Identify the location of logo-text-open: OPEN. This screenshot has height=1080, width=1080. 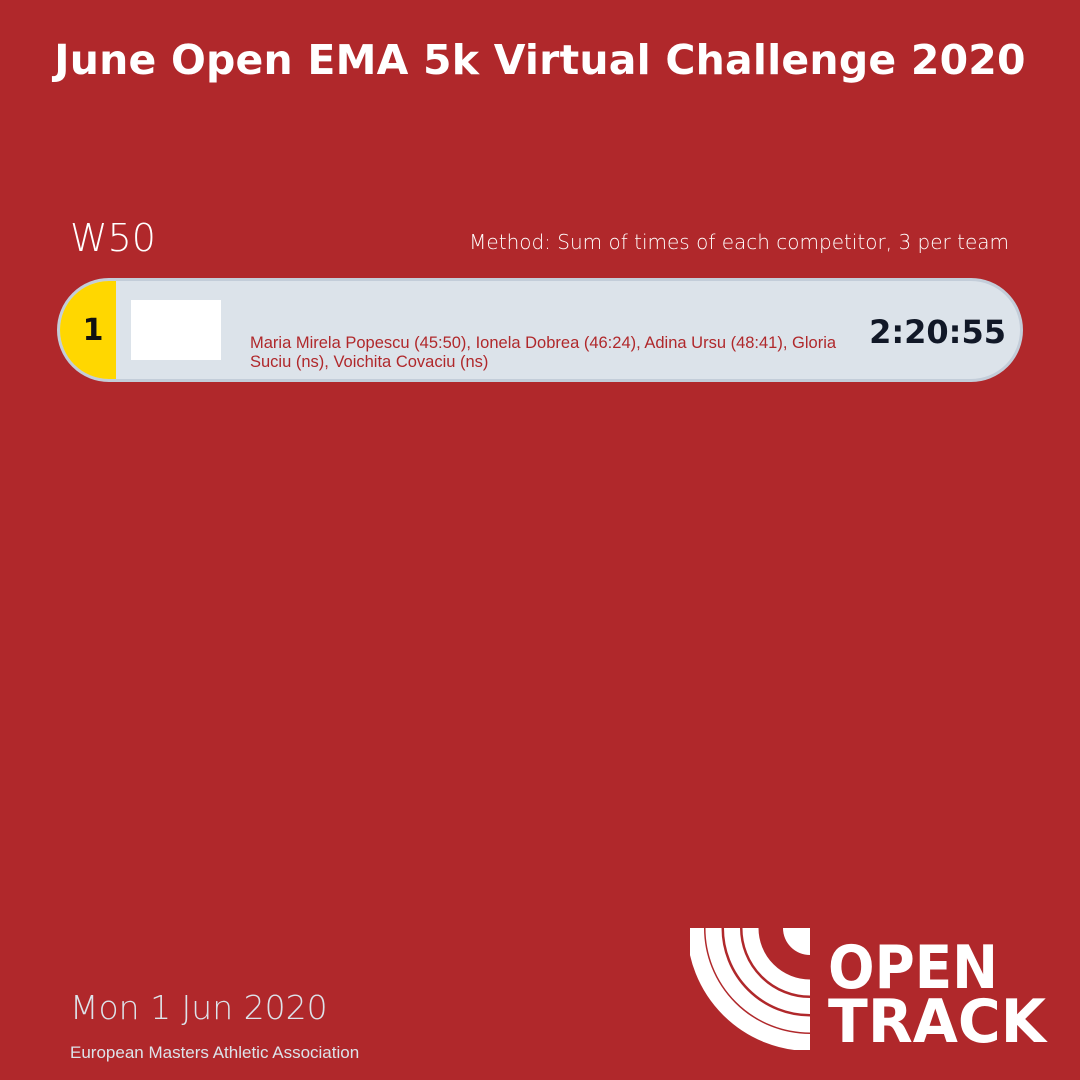
(913, 968).